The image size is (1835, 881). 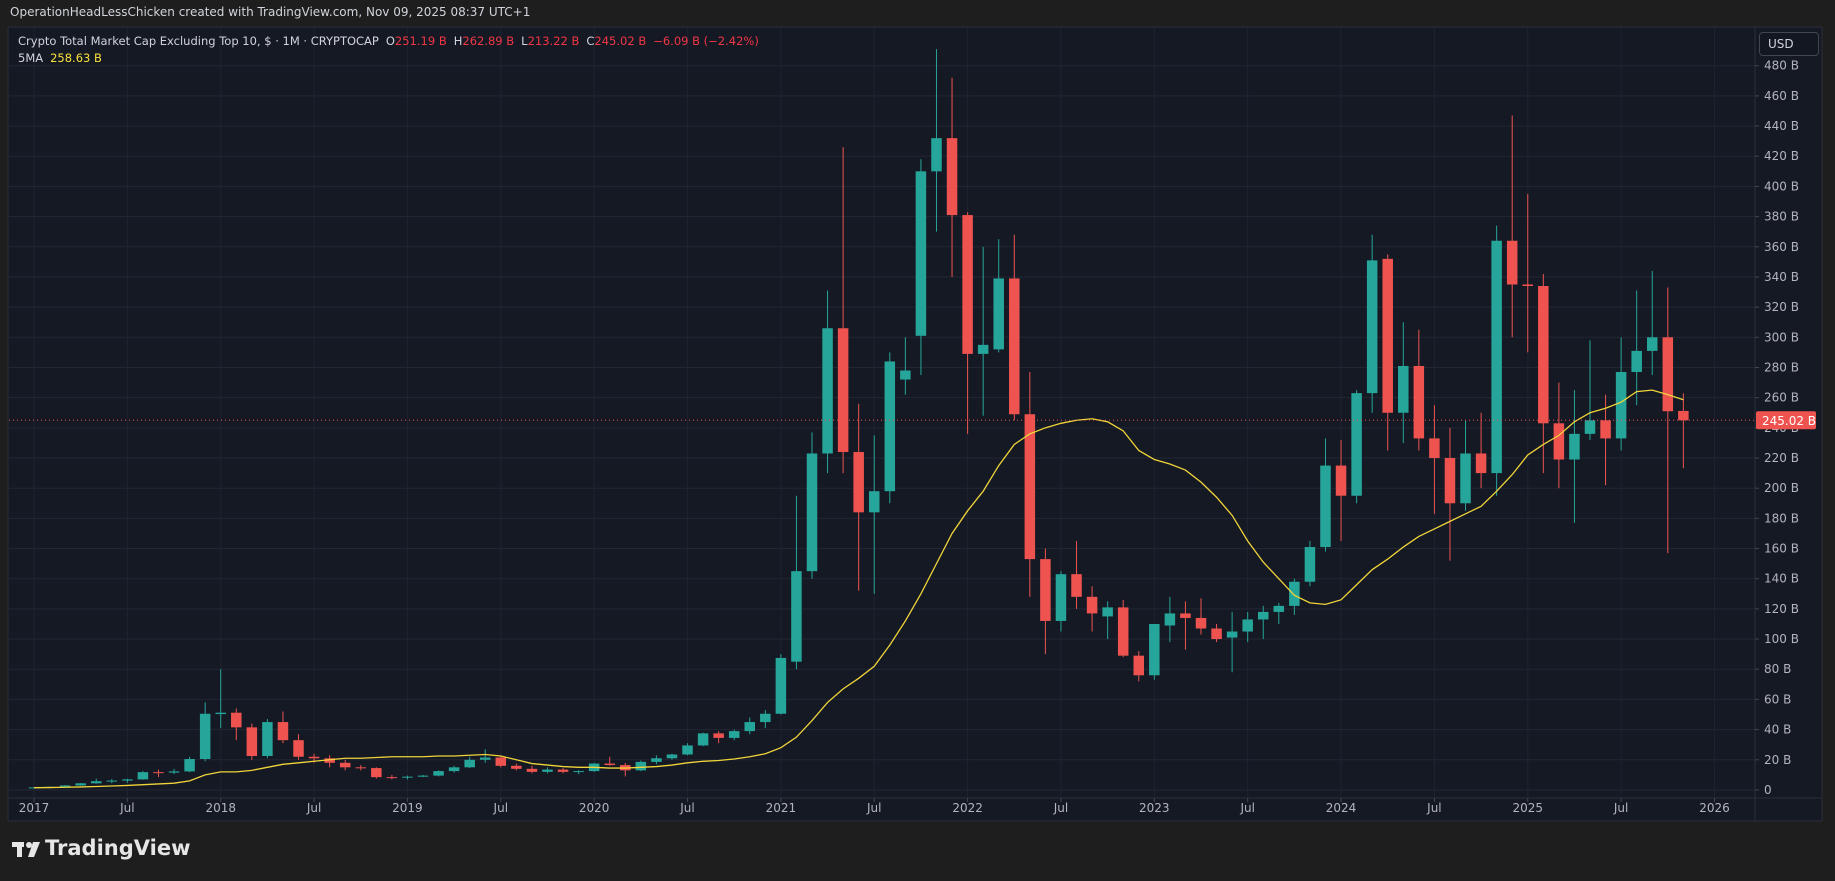 What do you see at coordinates (1781, 96) in the screenshot?
I see `y-tick-label: 460 B` at bounding box center [1781, 96].